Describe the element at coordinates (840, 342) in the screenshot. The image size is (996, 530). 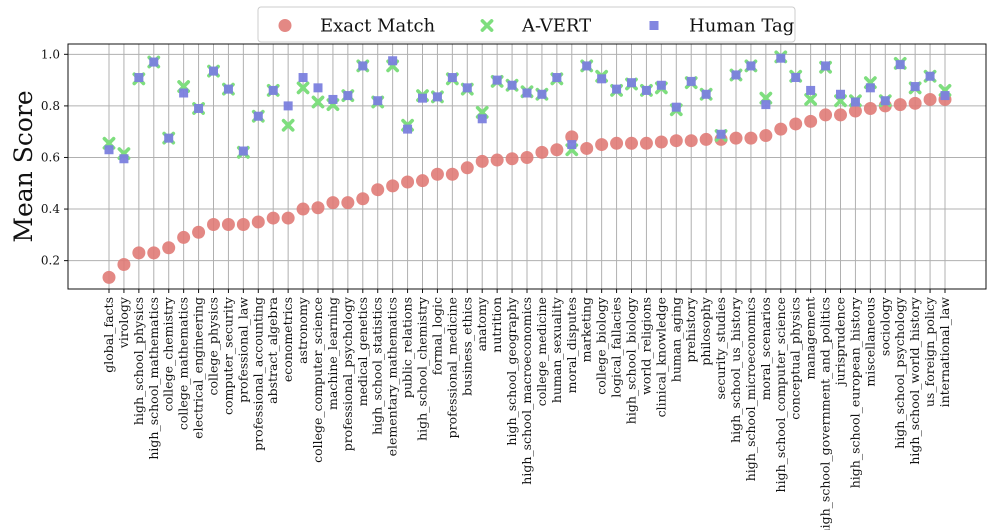
I see `x-tick-label: jurisprudence` at that location.